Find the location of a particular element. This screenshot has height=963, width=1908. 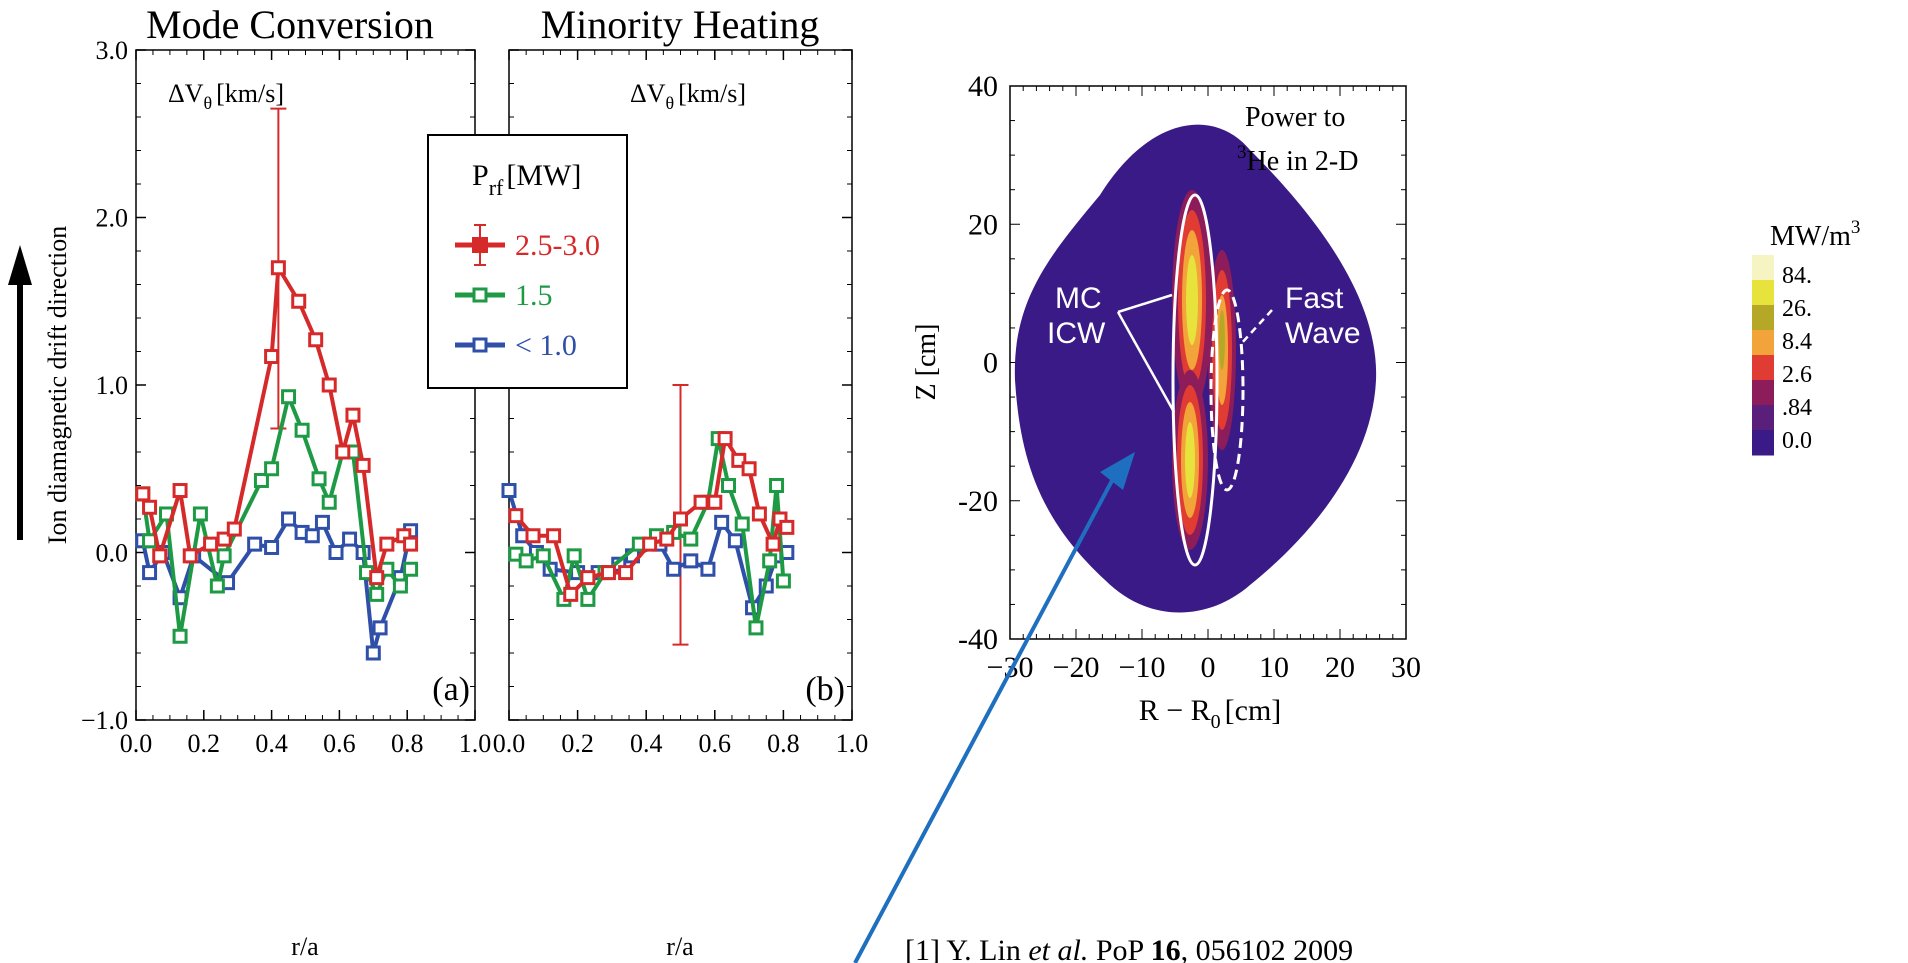

panel-c-xtick-label: −30 is located at coordinates (1010, 667).